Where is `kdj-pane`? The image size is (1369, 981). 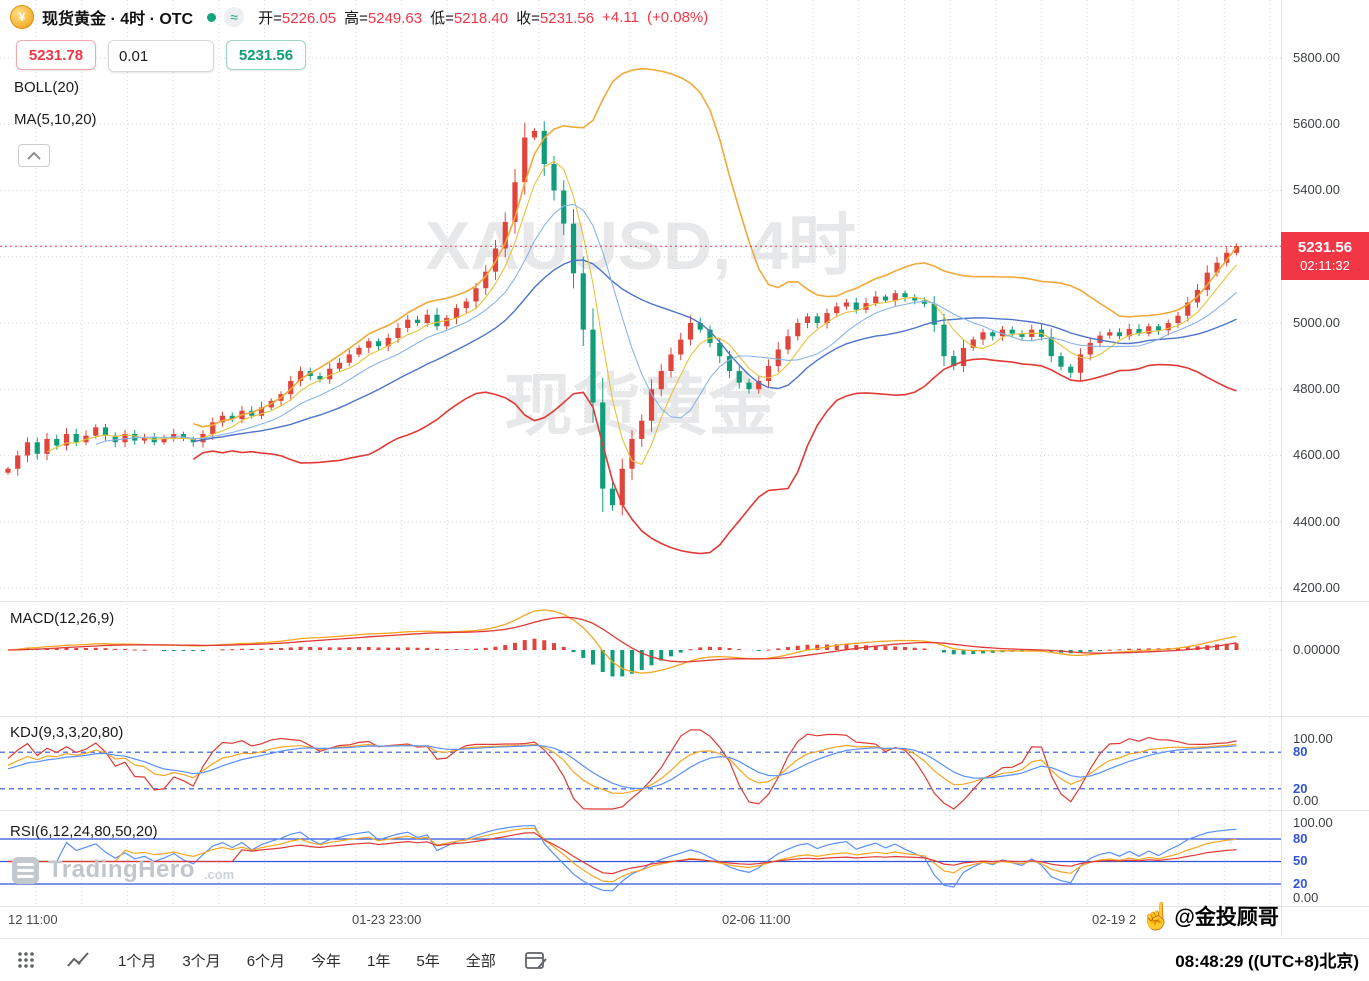 kdj-pane is located at coordinates (640, 764).